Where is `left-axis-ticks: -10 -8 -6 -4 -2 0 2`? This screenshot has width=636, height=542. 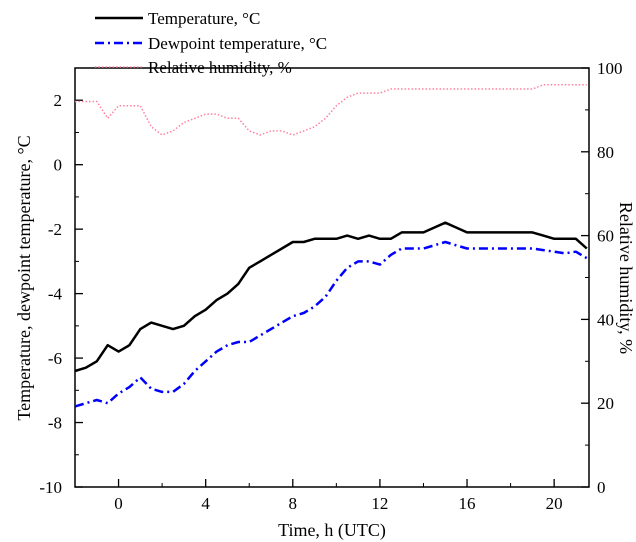
left-axis-ticks: -10 -8 -6 -4 -2 0 2 is located at coordinates (61, 294).